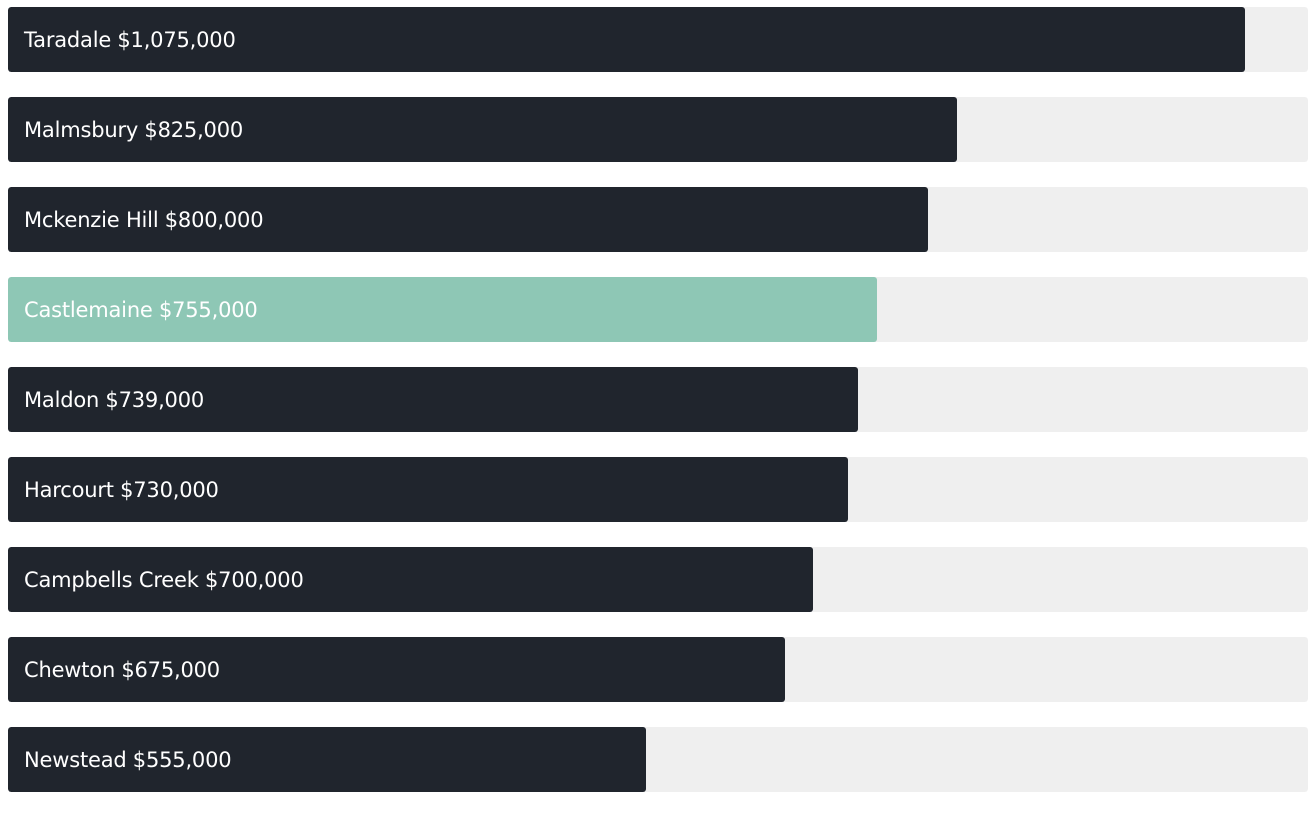 Image resolution: width=1315 pixels, height=817 pixels. What do you see at coordinates (194, 129) in the screenshot?
I see `value-label: $825,000` at bounding box center [194, 129].